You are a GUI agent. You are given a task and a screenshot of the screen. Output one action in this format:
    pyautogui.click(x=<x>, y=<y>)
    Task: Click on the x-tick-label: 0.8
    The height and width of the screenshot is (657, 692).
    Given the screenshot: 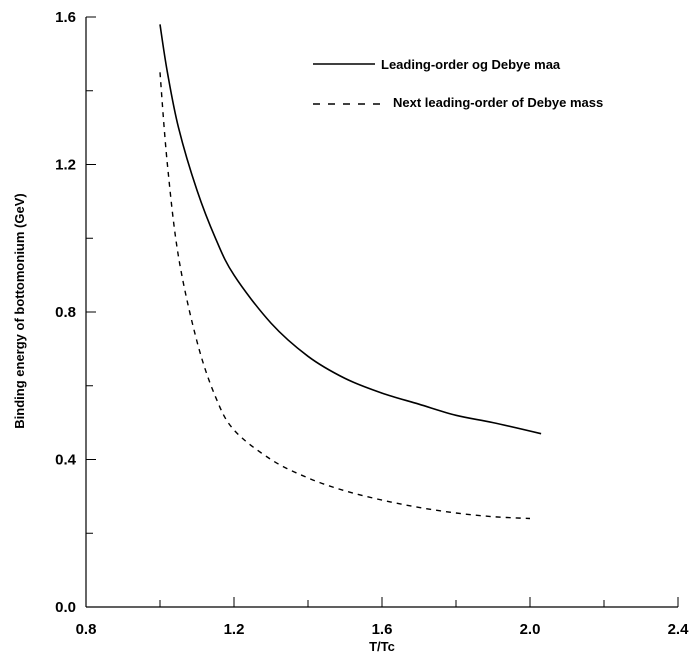 What is the action you would take?
    pyautogui.click(x=86, y=629)
    